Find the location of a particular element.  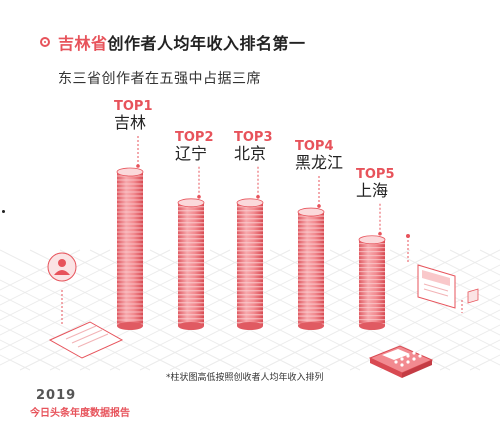

document-icon is located at coordinates (86, 340).